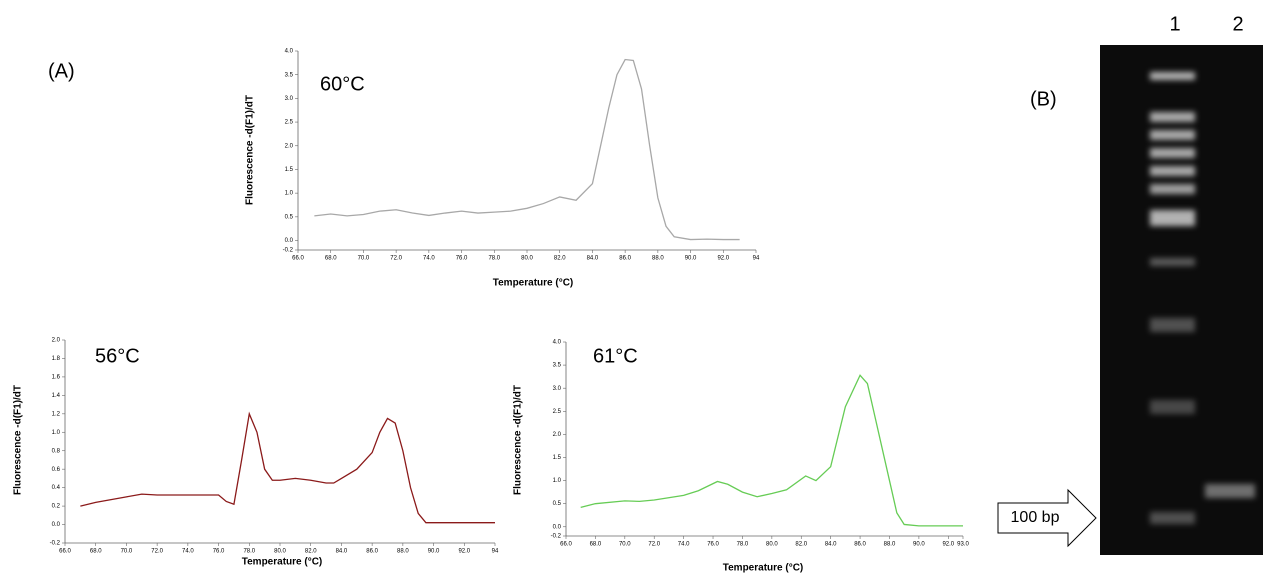 This screenshot has height=580, width=1263. I want to click on y-tick-label: 1.4, so click(56, 396).